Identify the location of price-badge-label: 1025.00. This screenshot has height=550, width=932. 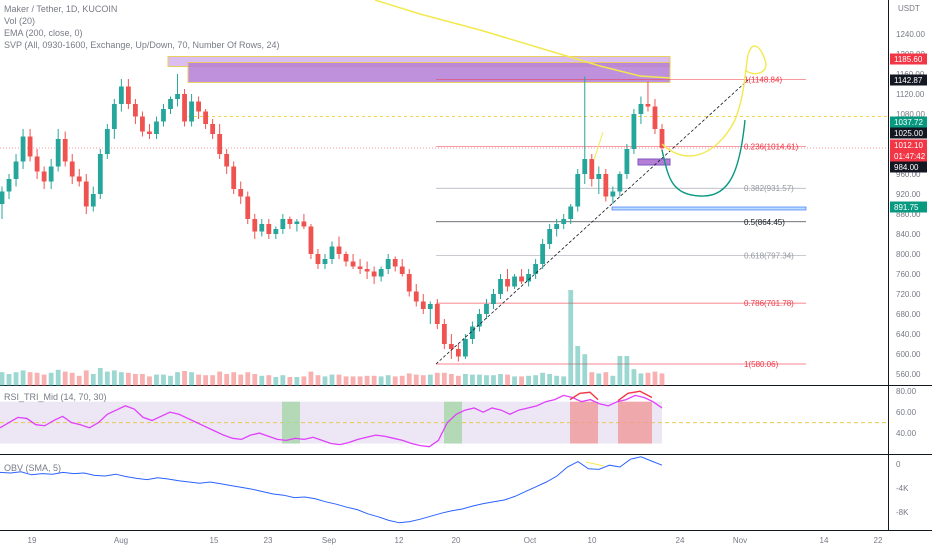
(908, 133).